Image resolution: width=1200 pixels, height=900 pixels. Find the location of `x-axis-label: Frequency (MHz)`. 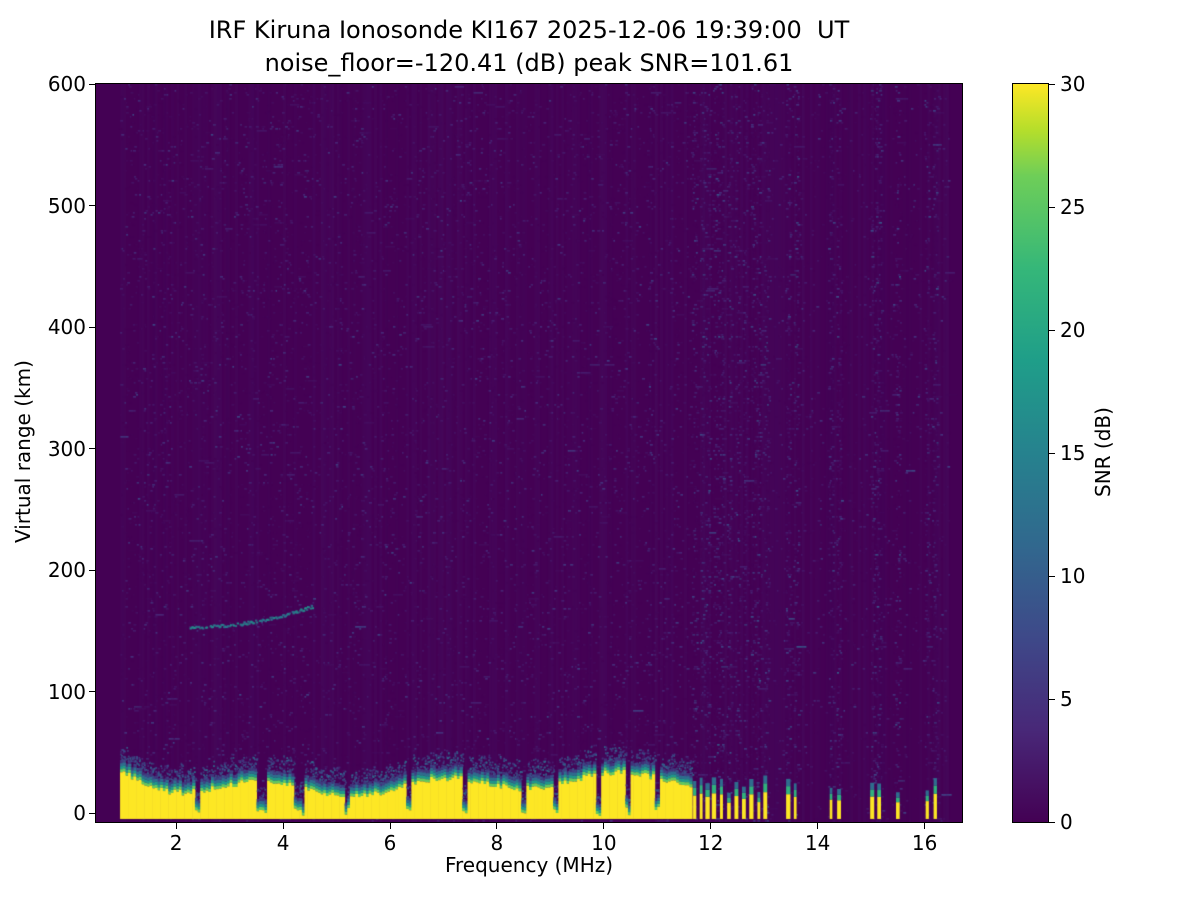

x-axis-label: Frequency (MHz) is located at coordinates (529, 865).